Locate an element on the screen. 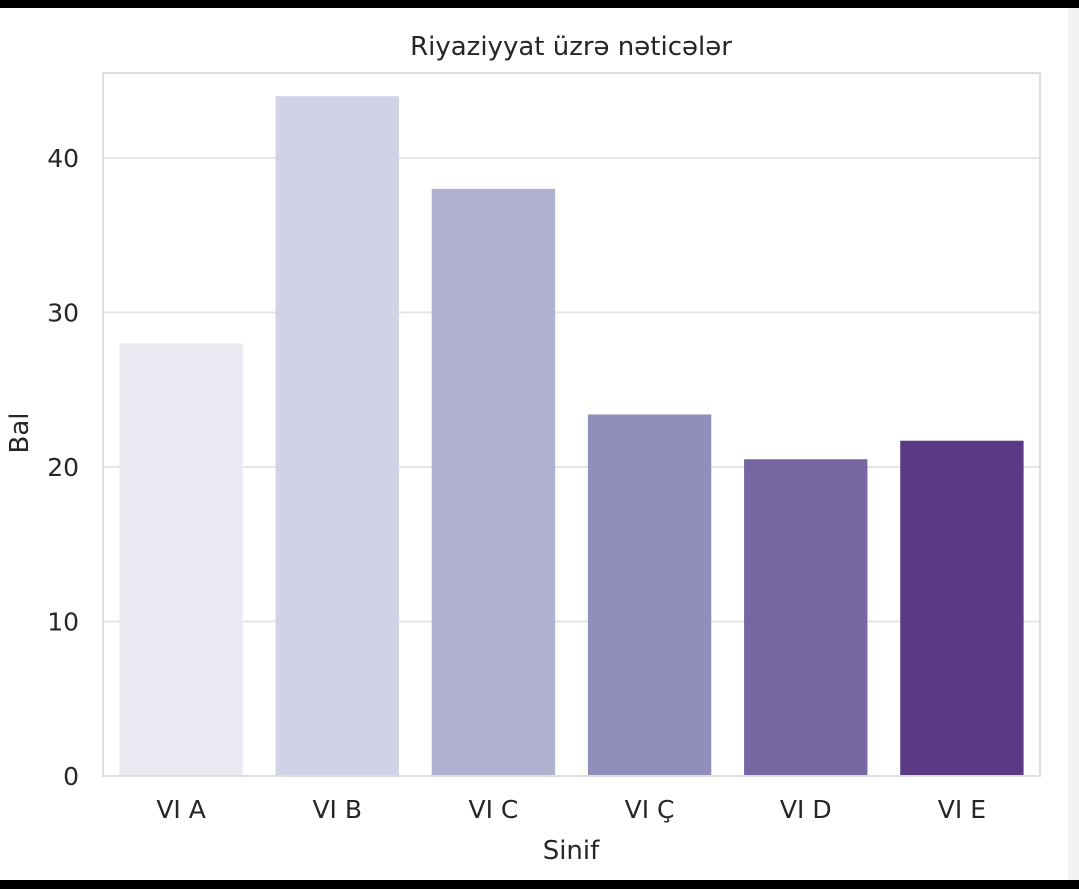 This screenshot has height=889, width=1079. chart-title: Riyaziyyat üzrə nəticələr is located at coordinates (571, 47).